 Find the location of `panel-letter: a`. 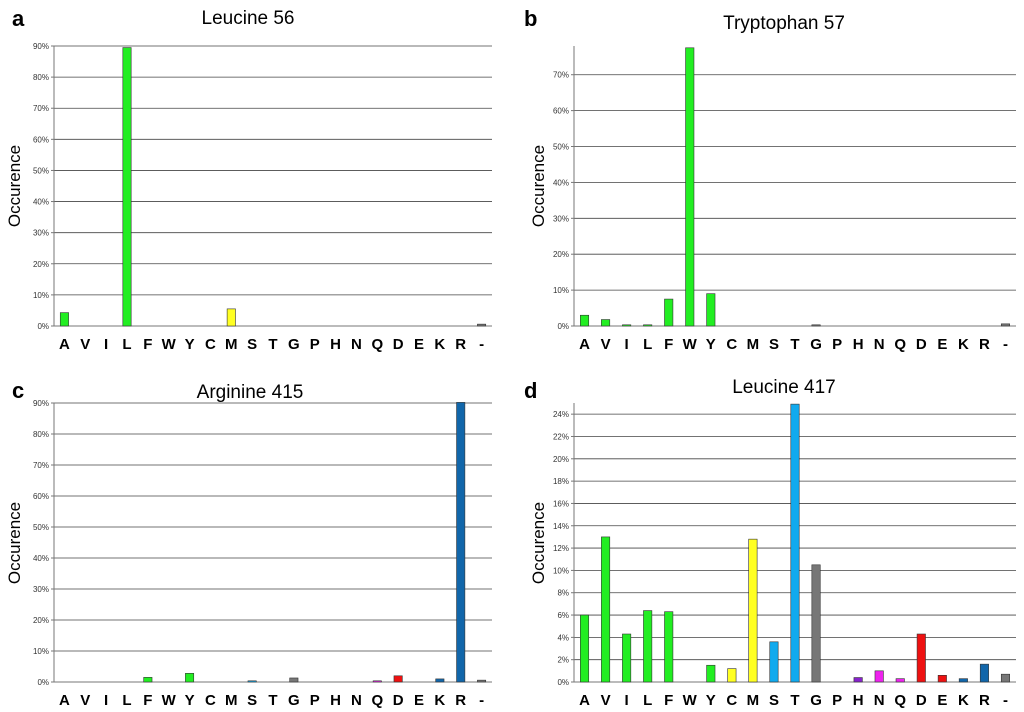

panel-letter: a is located at coordinates (18, 18).